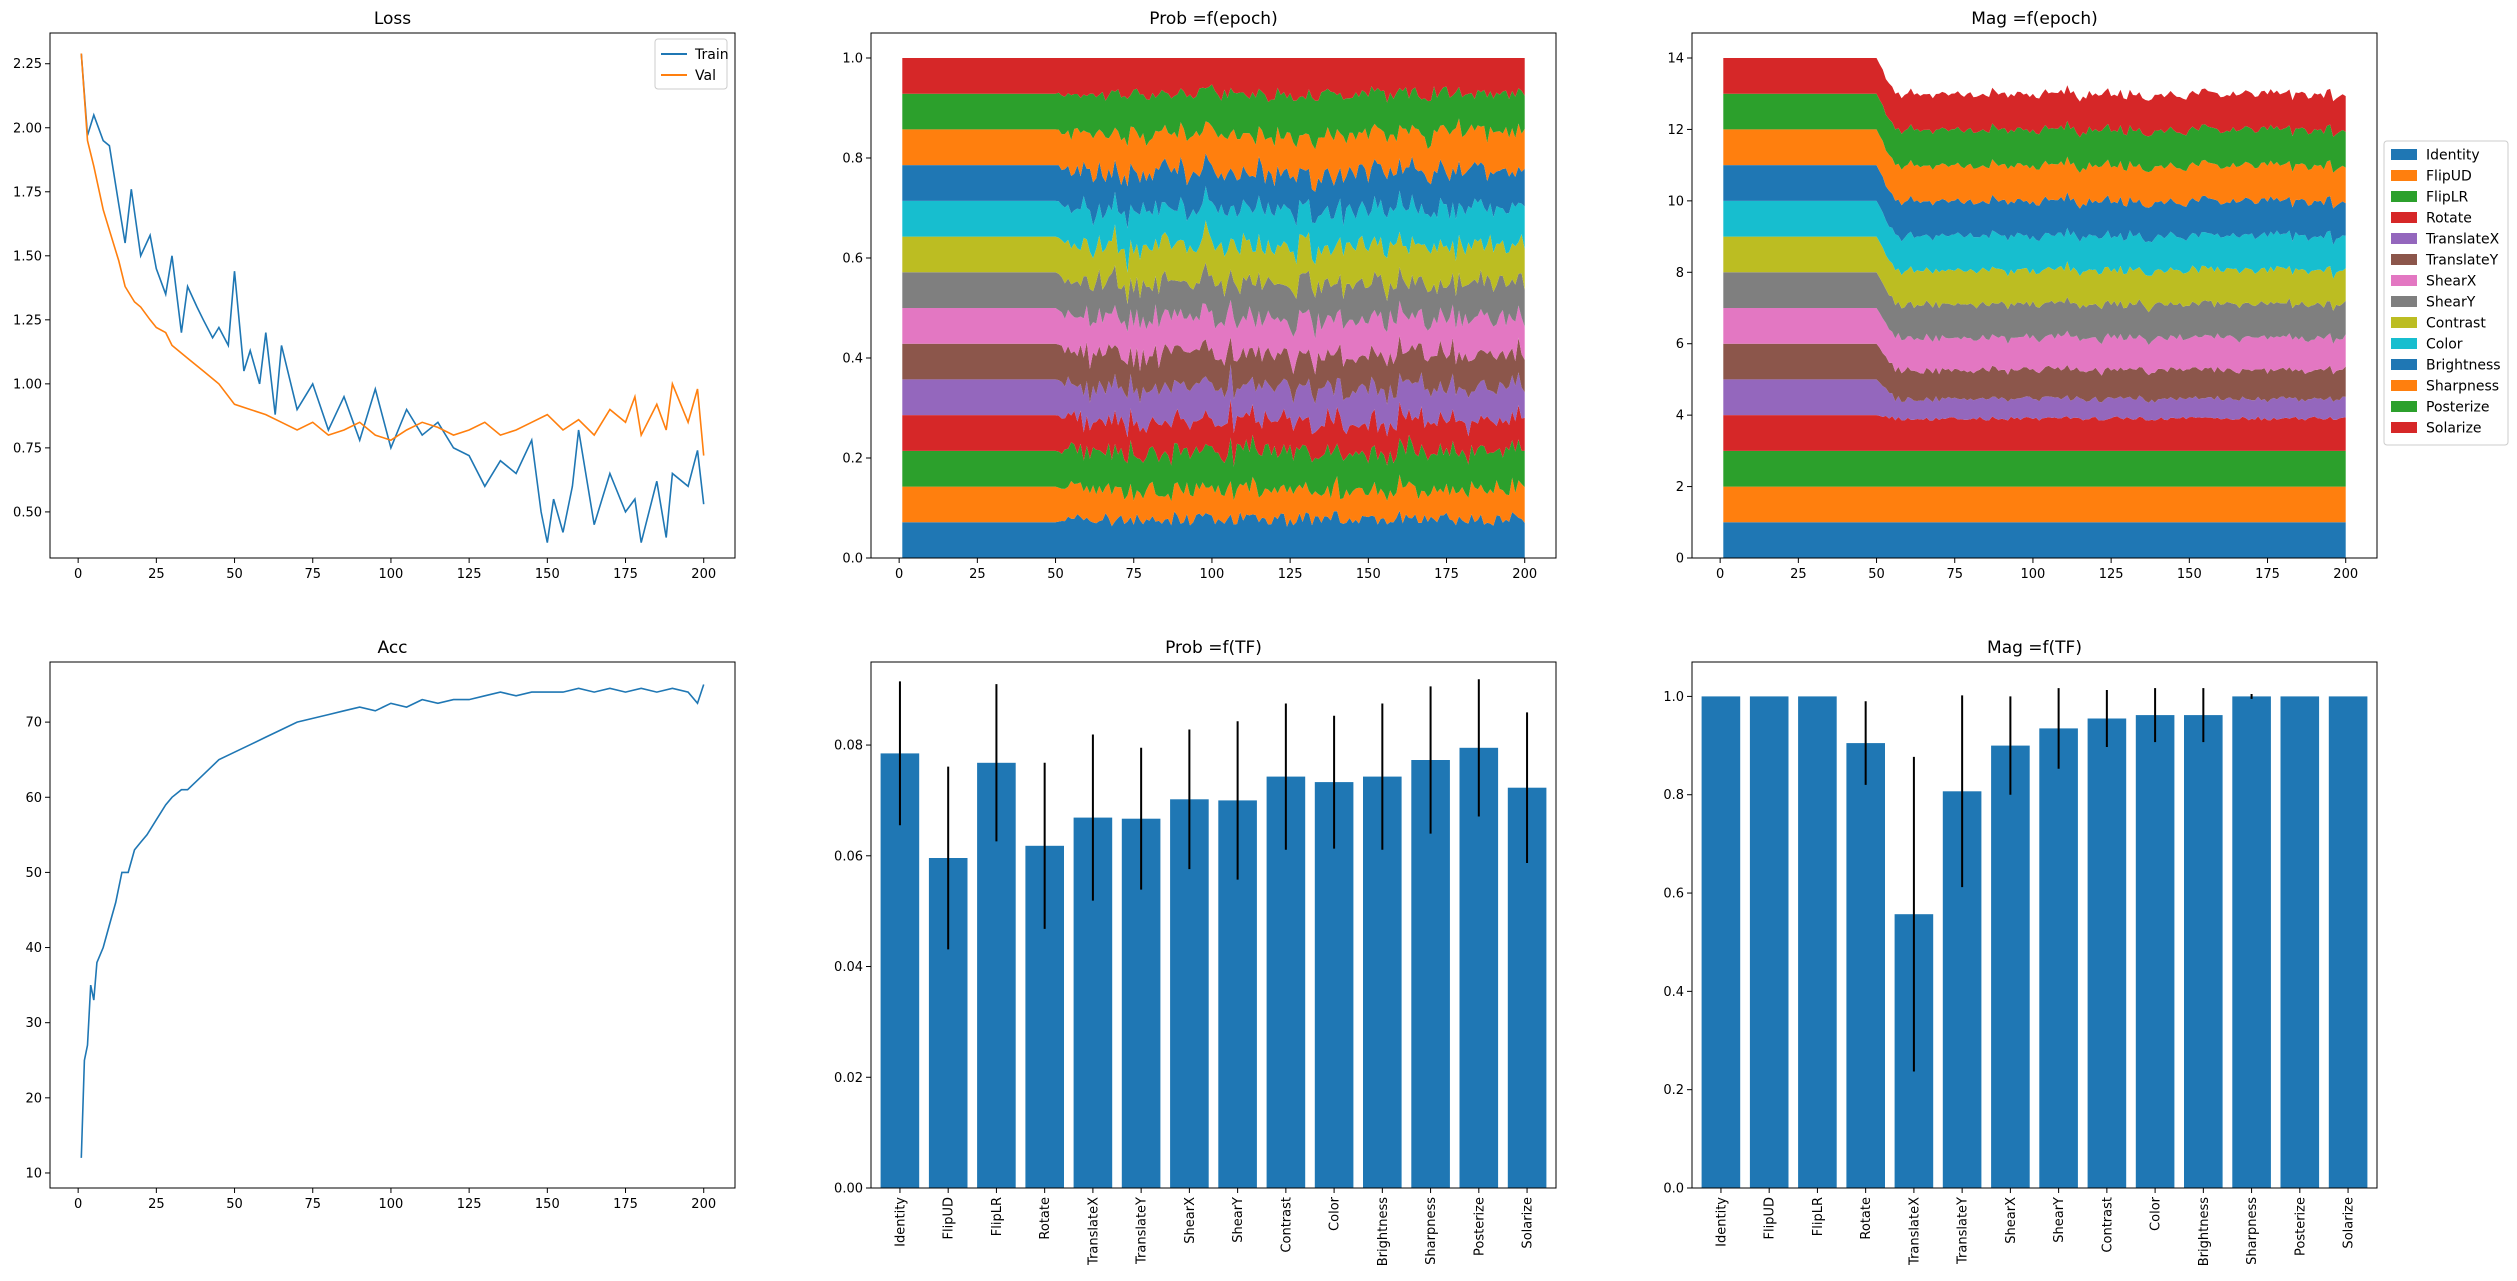 The height and width of the screenshot is (1281, 2517). I want to click on loss-ytick-label: 2.25, so click(27, 64).